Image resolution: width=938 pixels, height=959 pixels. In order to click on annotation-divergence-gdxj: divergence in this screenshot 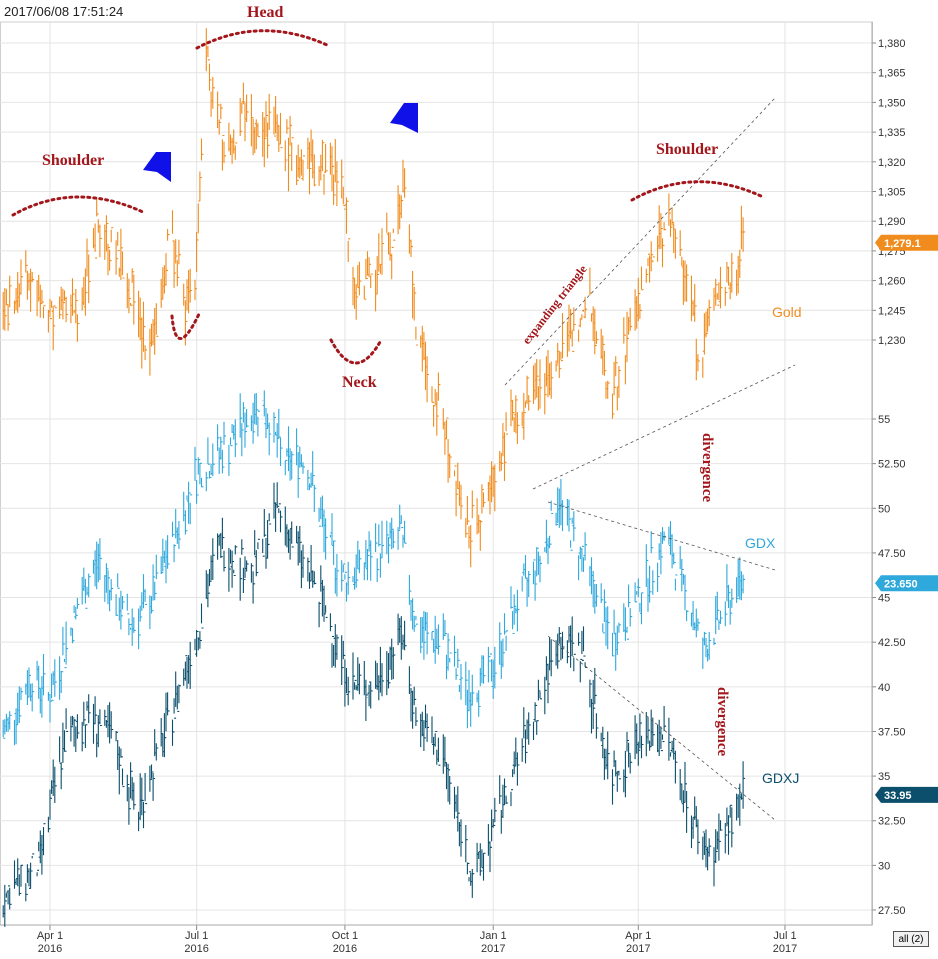, I will do `click(722, 721)`.